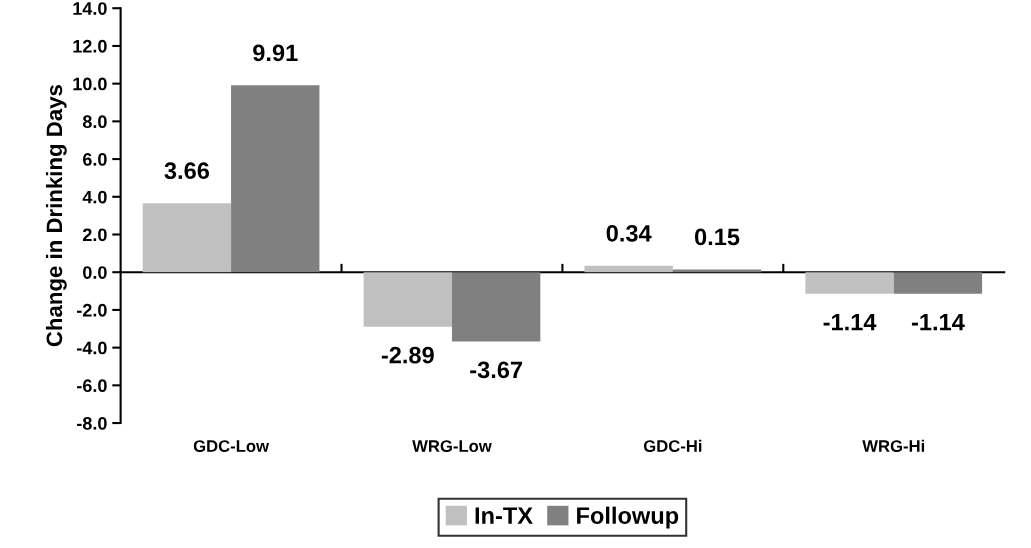 This screenshot has height=548, width=1031. What do you see at coordinates (90, 8) in the screenshot?
I see `y-tick-label: 14.0` at bounding box center [90, 8].